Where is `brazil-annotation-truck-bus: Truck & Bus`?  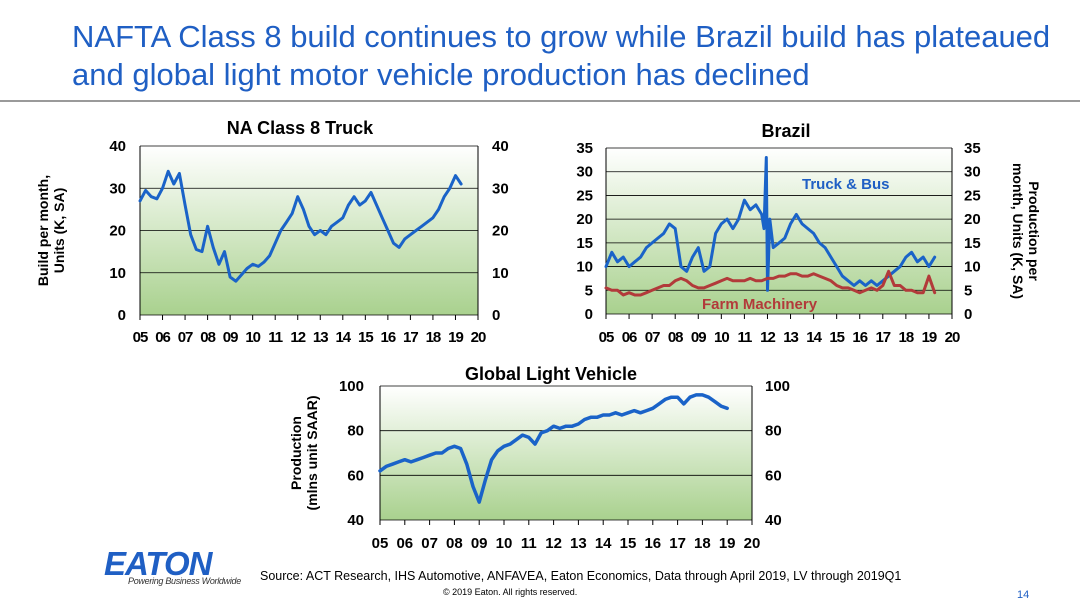
brazil-annotation-truck-bus: Truck & Bus is located at coordinates (846, 184).